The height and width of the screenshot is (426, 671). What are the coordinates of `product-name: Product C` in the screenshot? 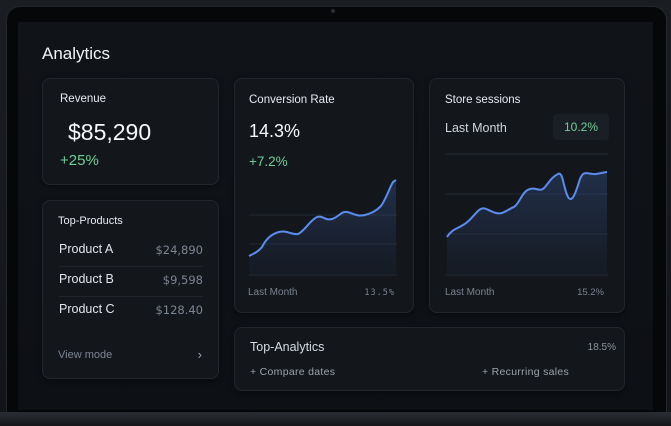 It's located at (87, 309).